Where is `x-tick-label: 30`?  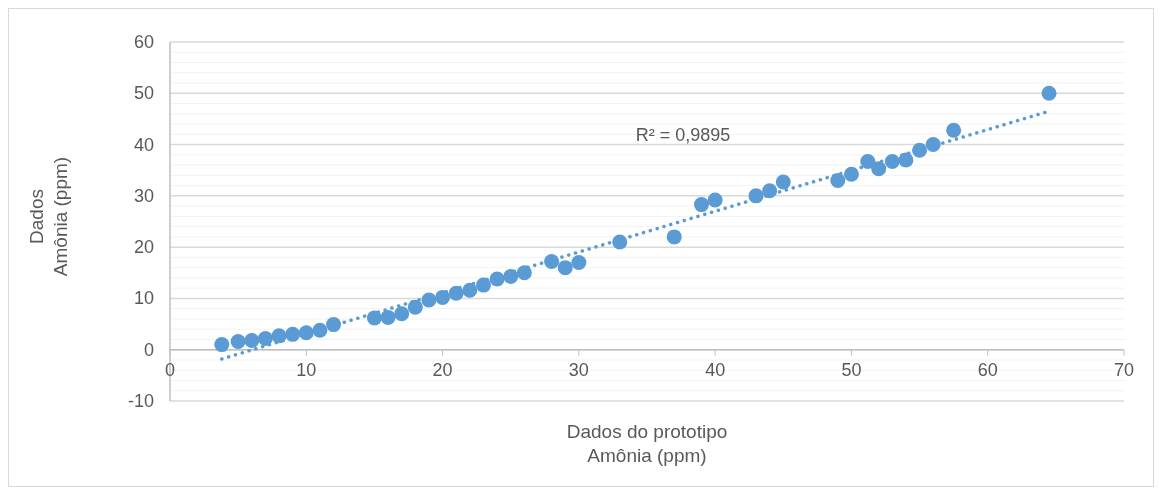 x-tick-label: 30 is located at coordinates (578, 369).